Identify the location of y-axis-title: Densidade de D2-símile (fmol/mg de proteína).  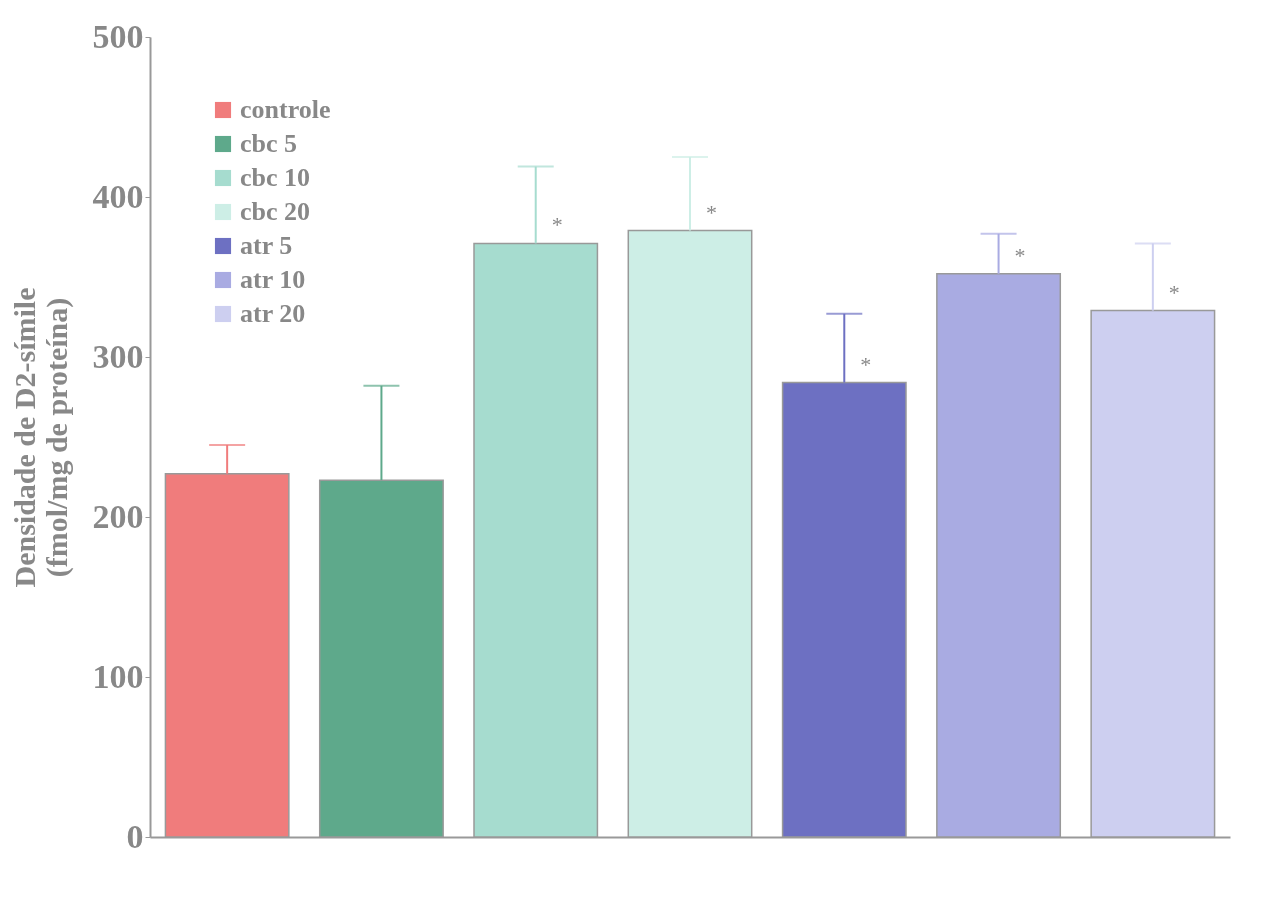
(40, 437).